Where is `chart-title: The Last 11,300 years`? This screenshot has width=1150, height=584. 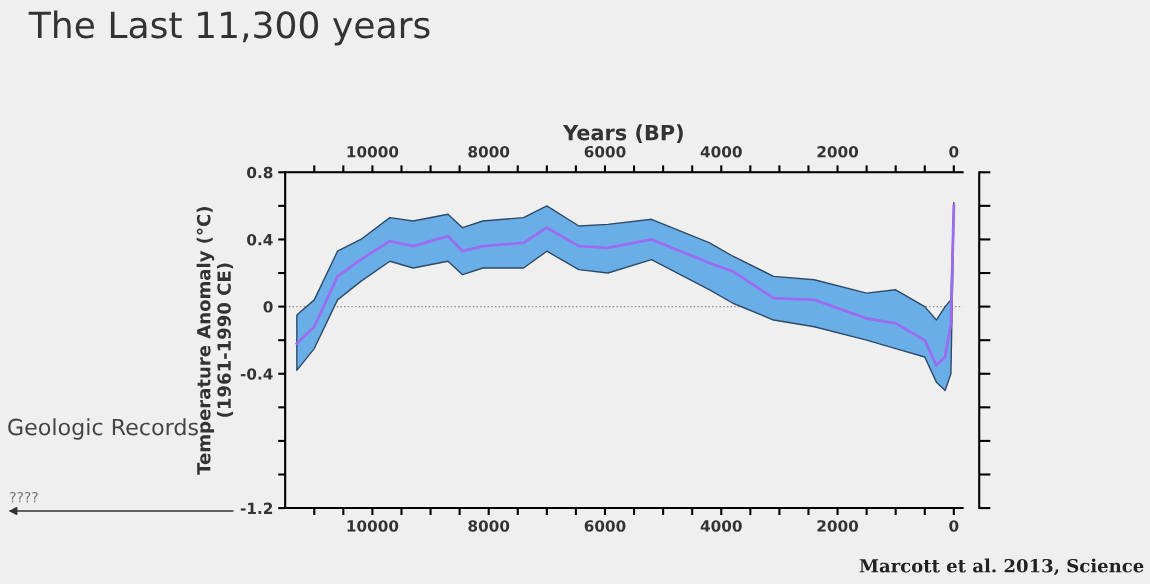
chart-title: The Last 11,300 years is located at coordinates (229, 28).